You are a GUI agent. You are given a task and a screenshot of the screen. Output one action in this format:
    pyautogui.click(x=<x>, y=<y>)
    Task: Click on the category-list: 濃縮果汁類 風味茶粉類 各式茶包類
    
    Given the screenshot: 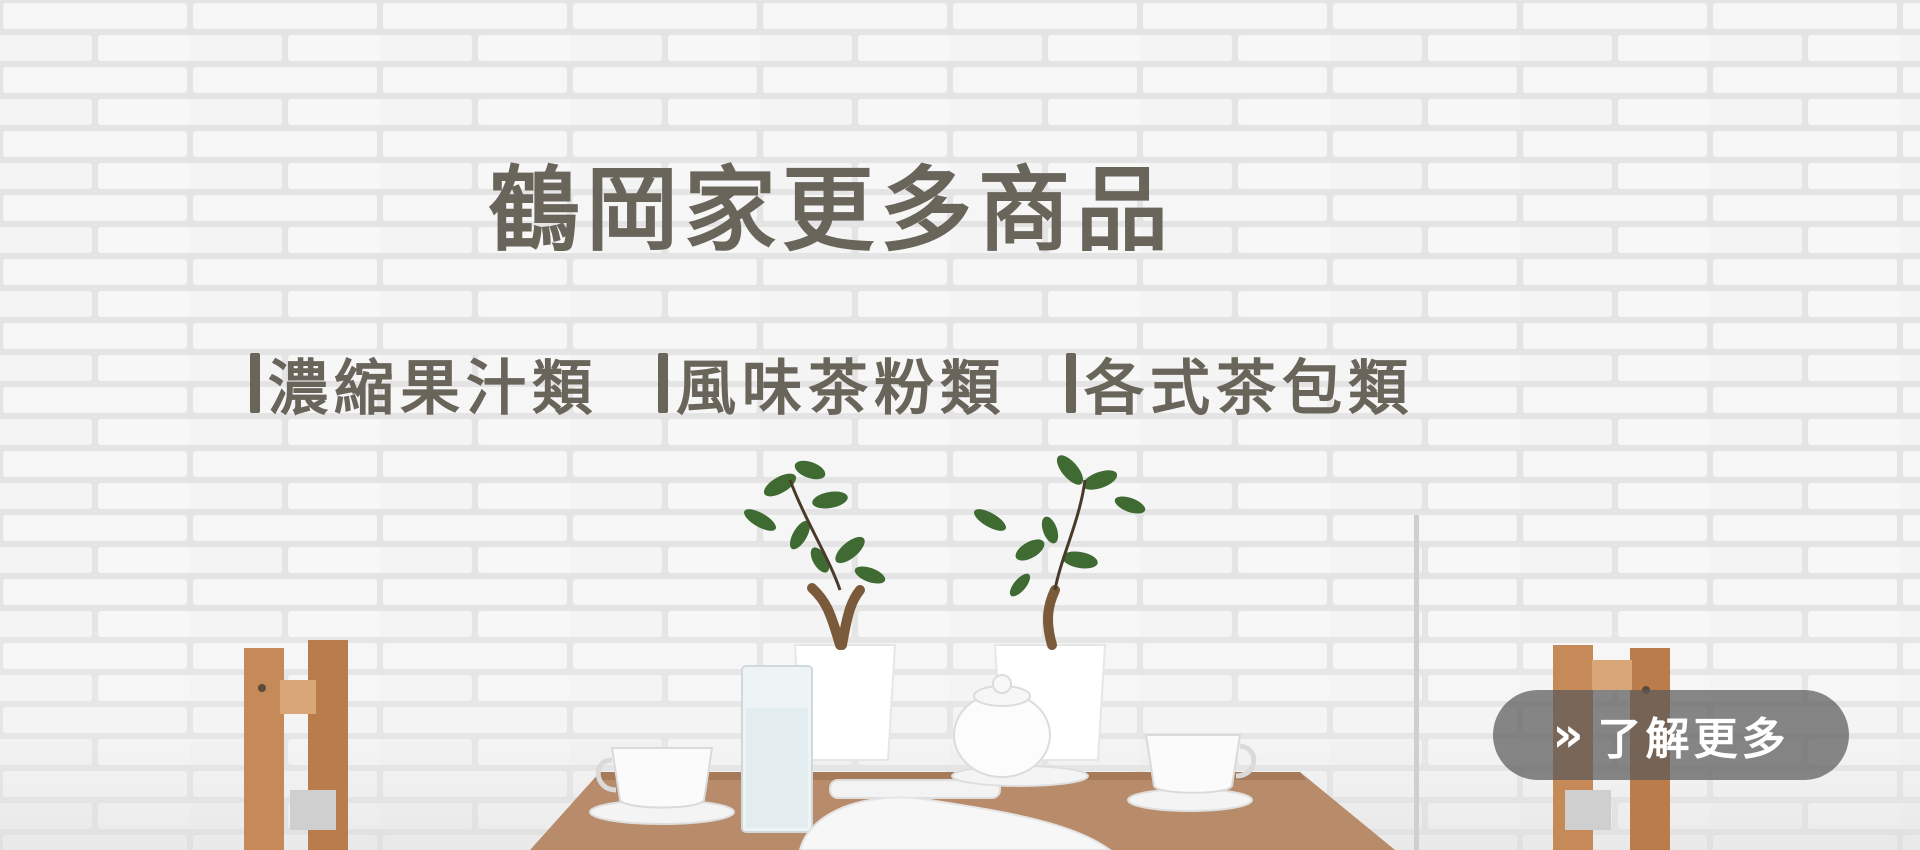 What is the action you would take?
    pyautogui.click(x=832, y=383)
    